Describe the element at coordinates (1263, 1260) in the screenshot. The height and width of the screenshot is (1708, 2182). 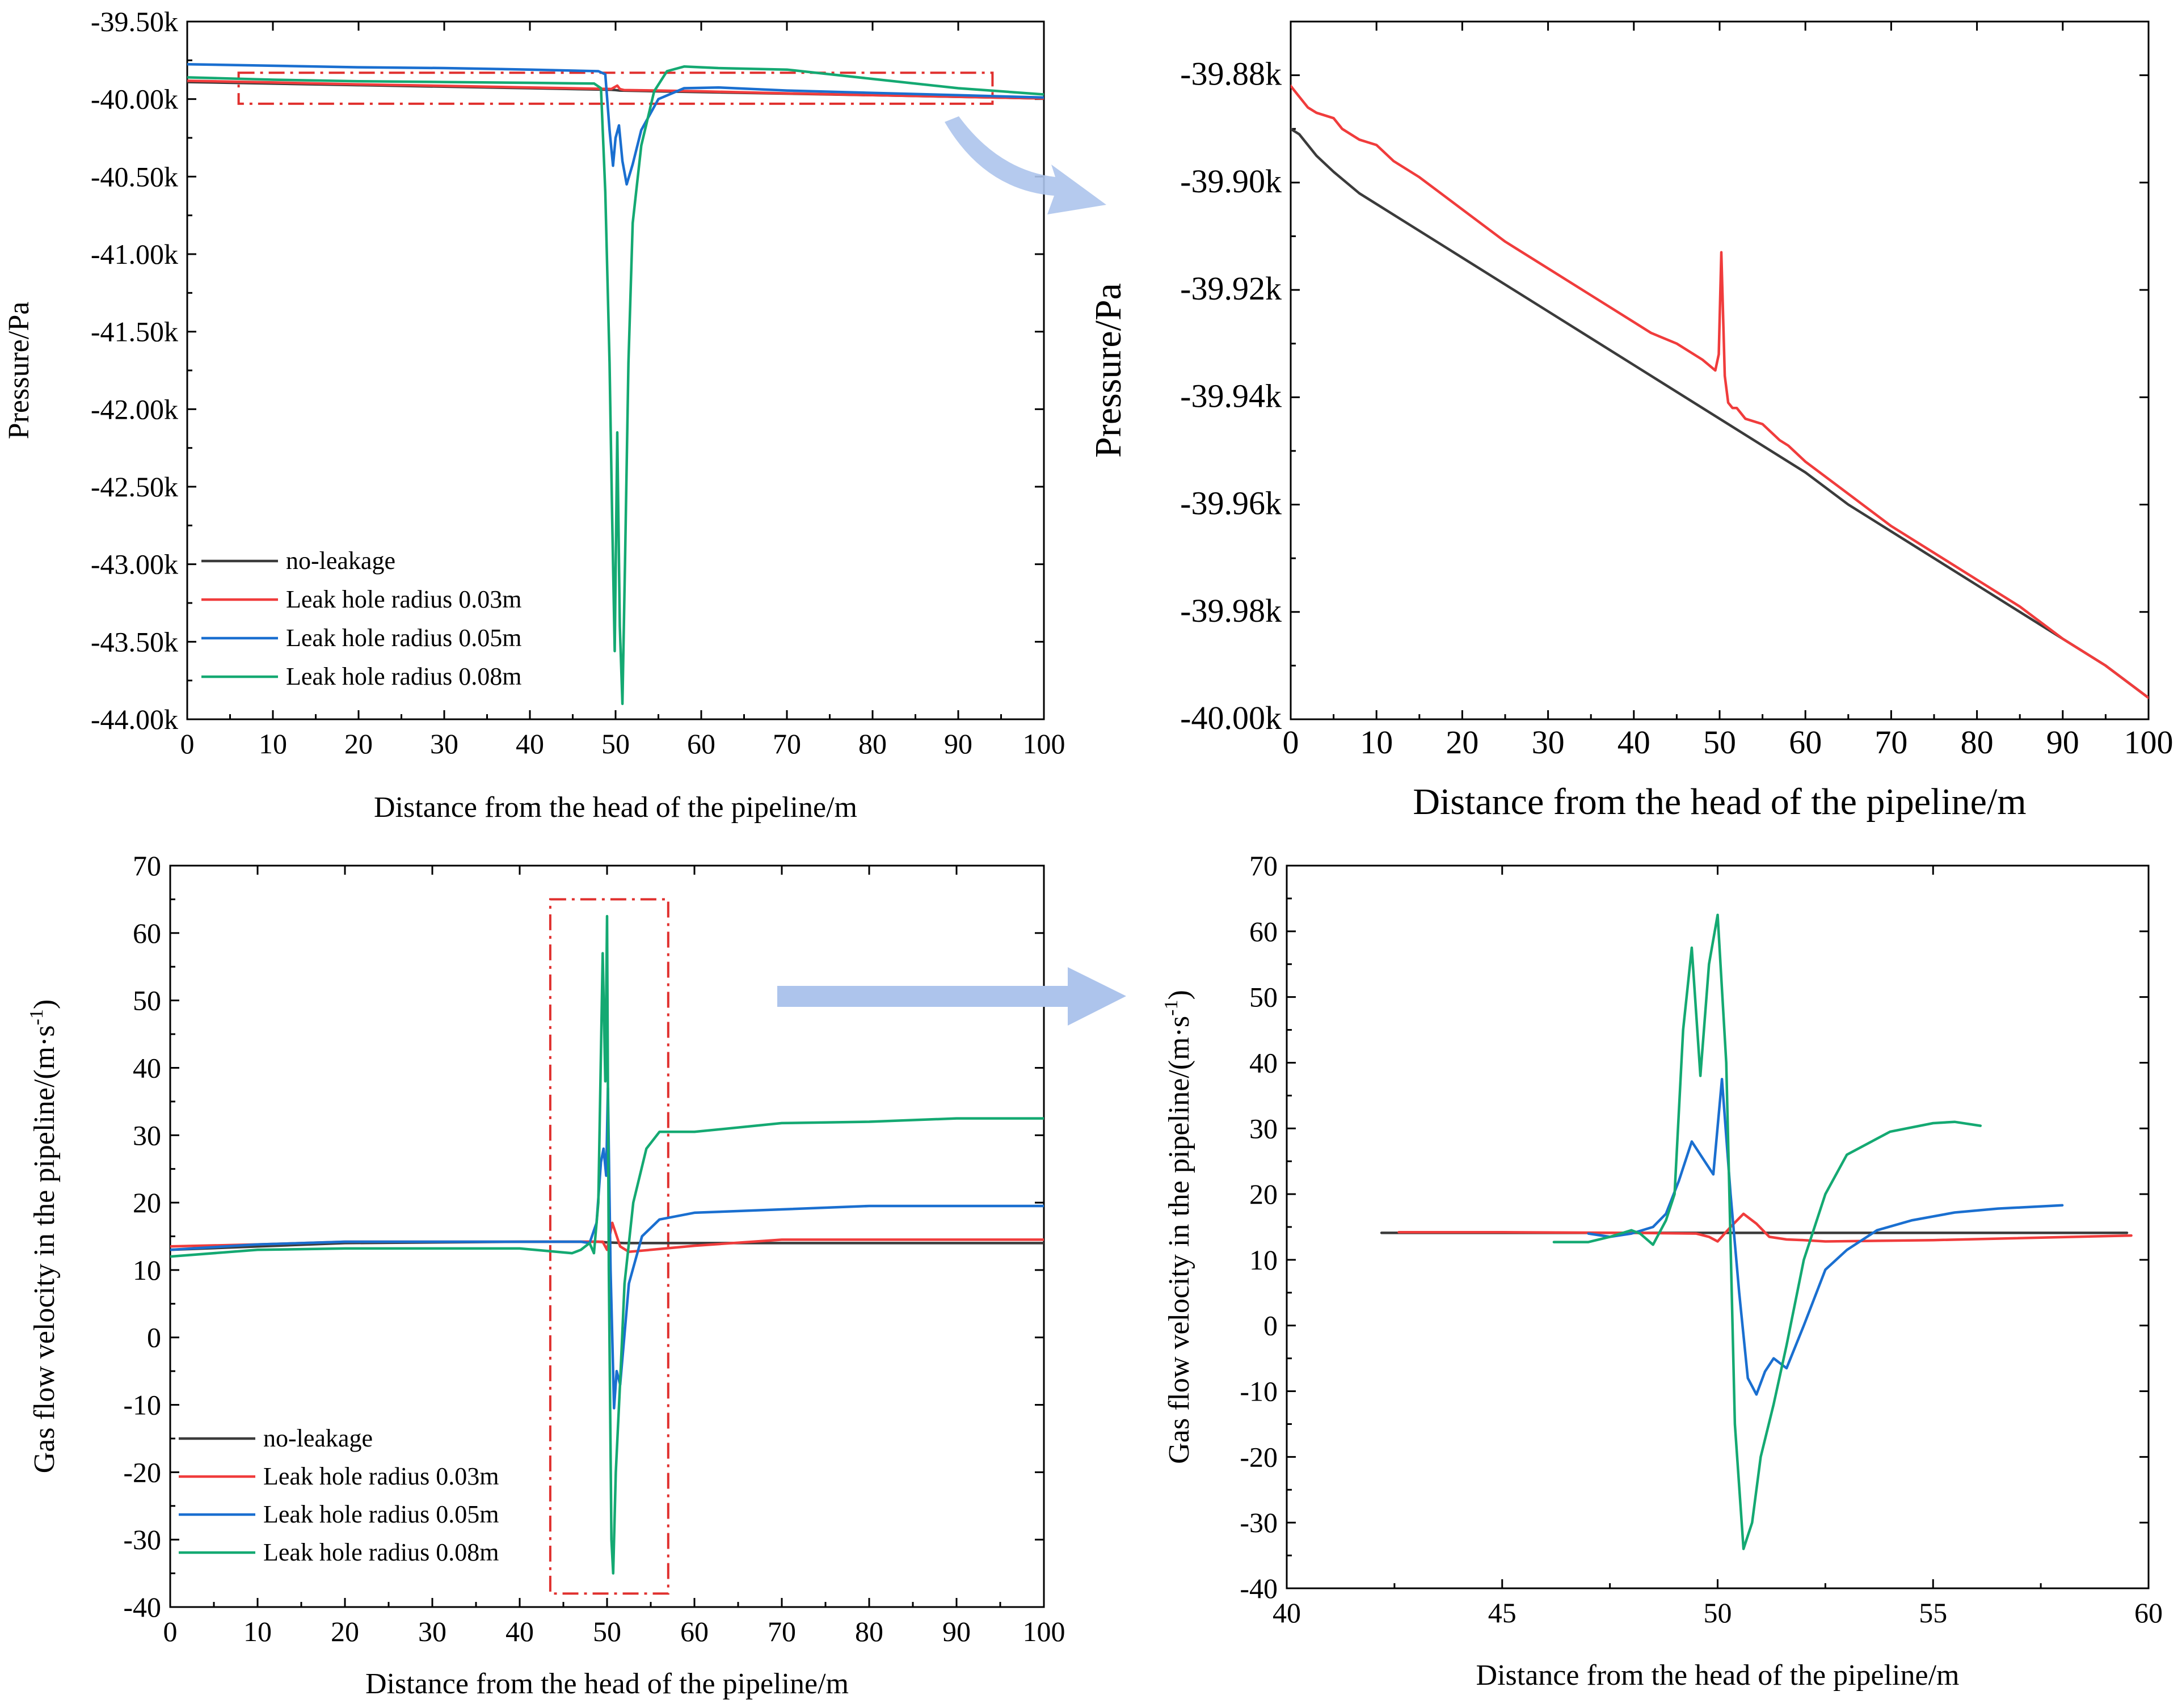
I see `y-tick-label: 10` at that location.